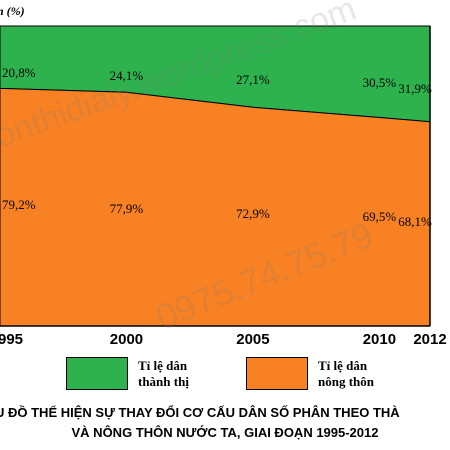 Image resolution: width=450 pixels, height=450 pixels. What do you see at coordinates (19, 72) in the screenshot?
I see `data-label-urban: 20,8%` at bounding box center [19, 72].